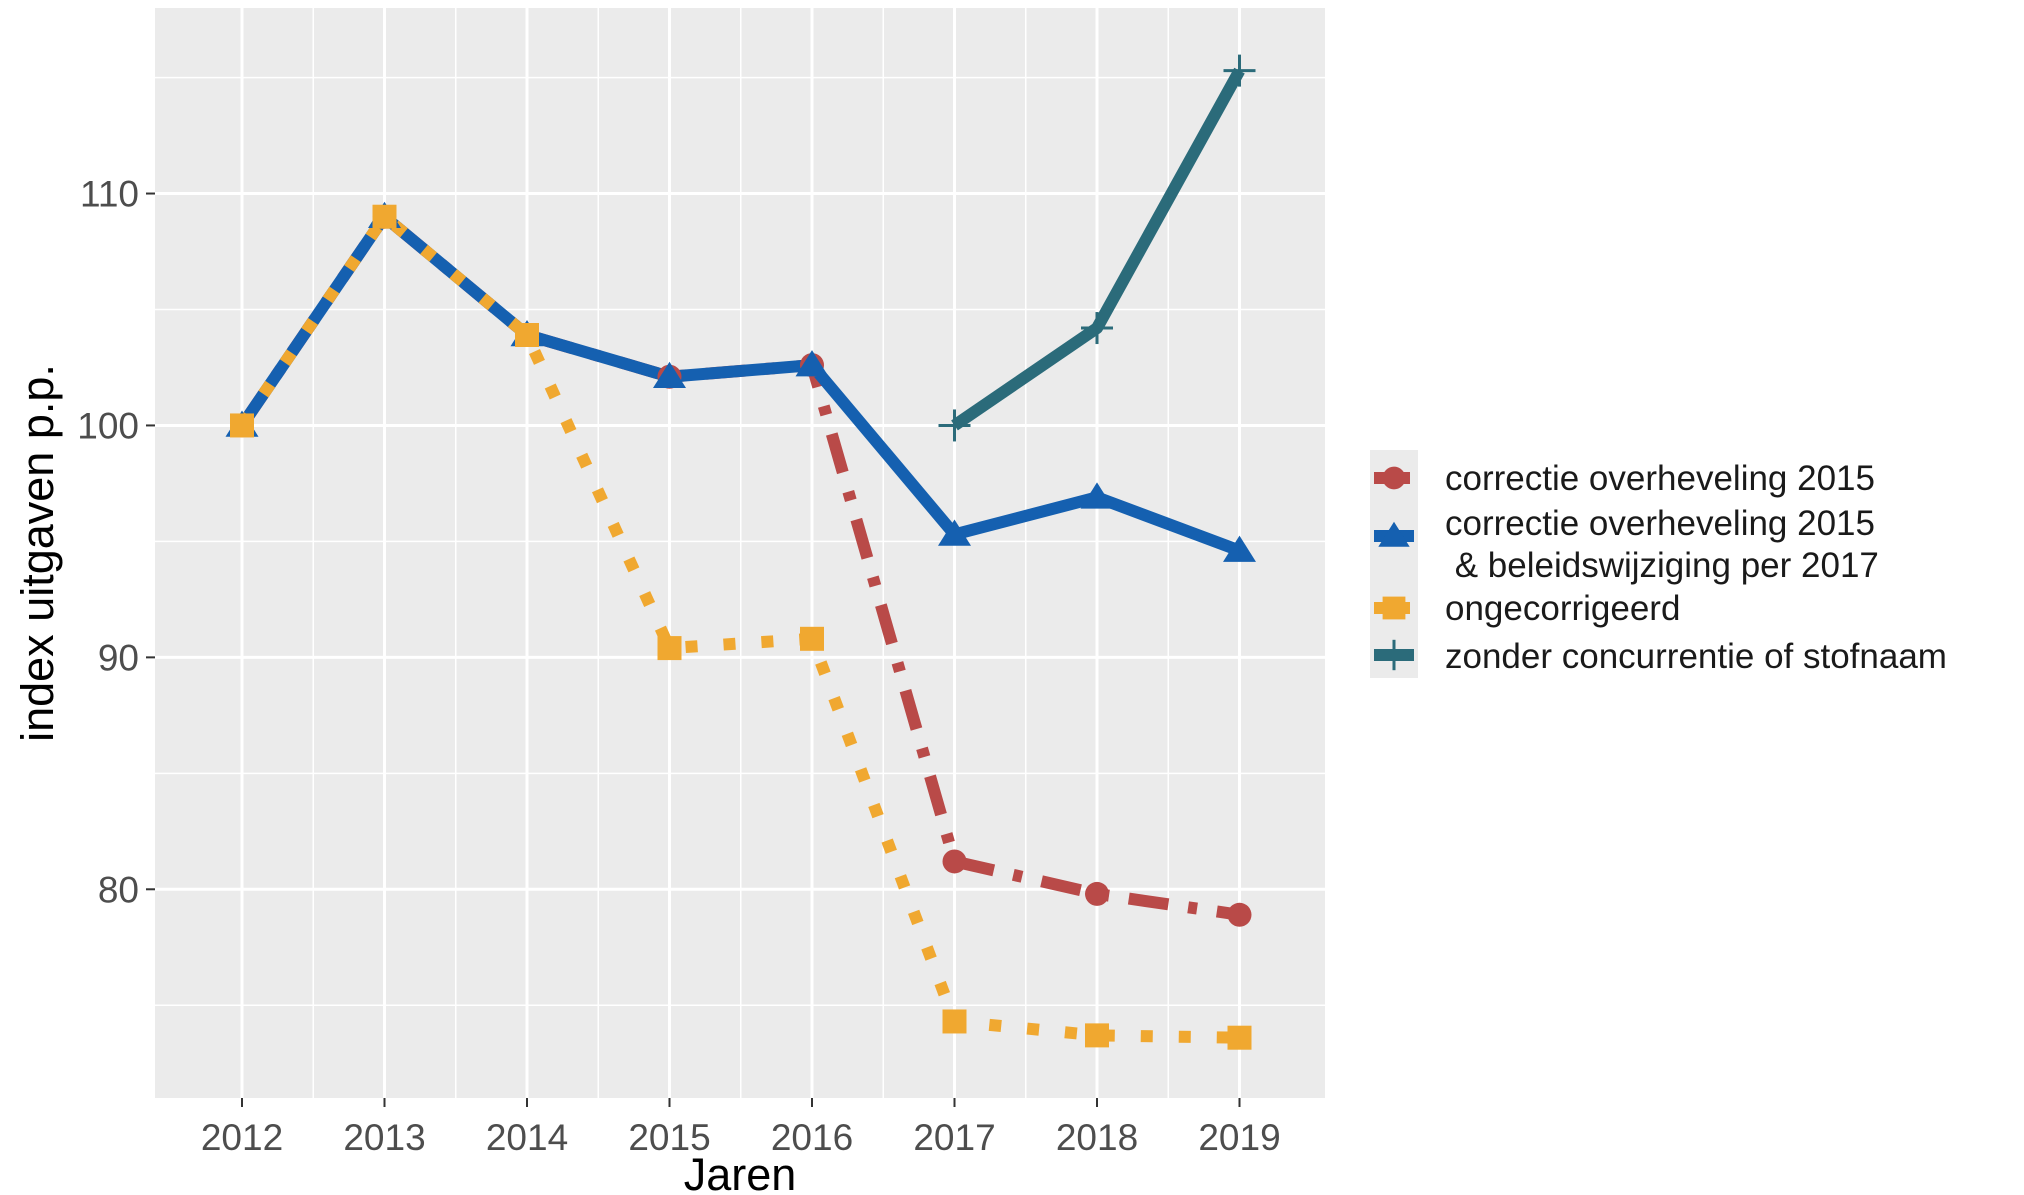 The image size is (2024, 1195). I want to click on y-axis-title: index uitgaven p.p., so click(37, 553).